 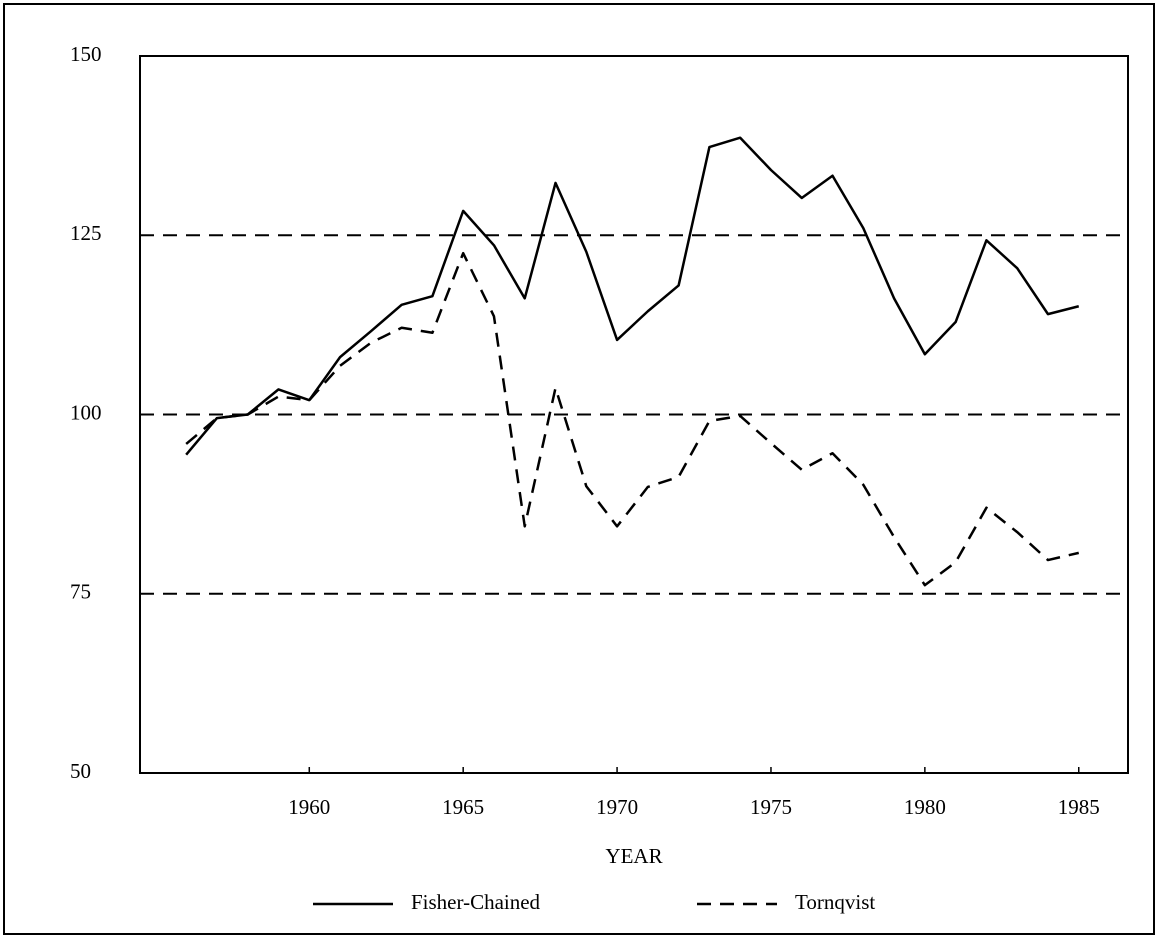 I want to click on y-tick-label: 150, so click(x=86, y=54).